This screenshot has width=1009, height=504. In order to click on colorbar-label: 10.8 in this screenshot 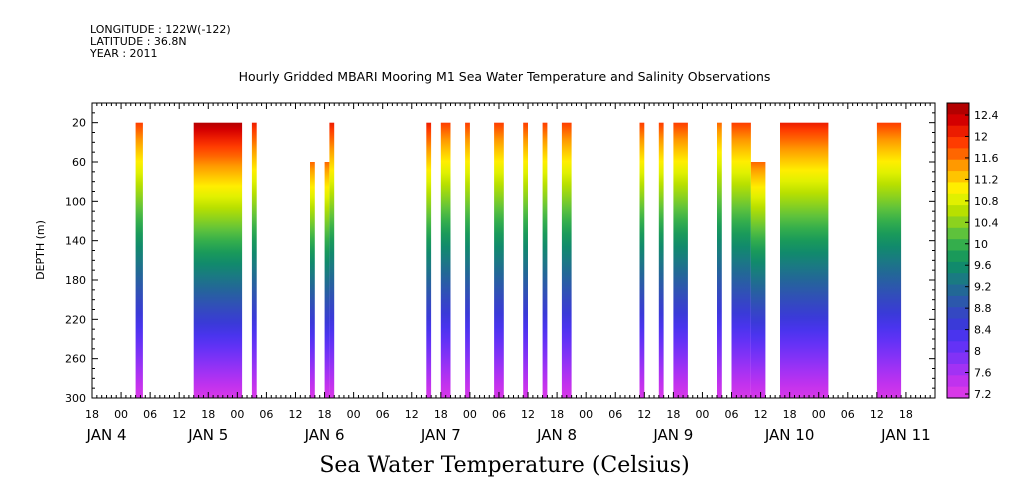, I will do `click(986, 201)`.